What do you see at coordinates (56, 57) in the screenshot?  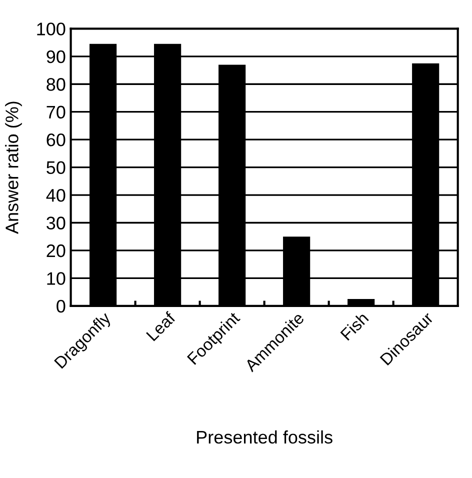 I see `y-tick-label: 90` at bounding box center [56, 57].